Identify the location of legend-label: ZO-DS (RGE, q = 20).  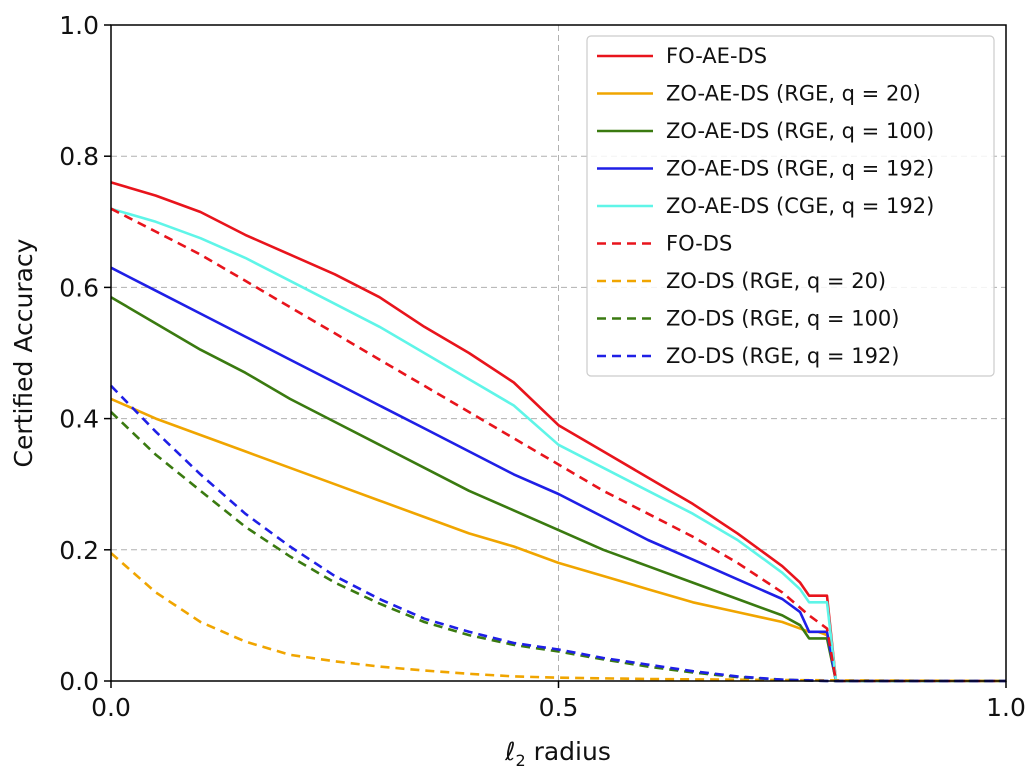
(776, 281).